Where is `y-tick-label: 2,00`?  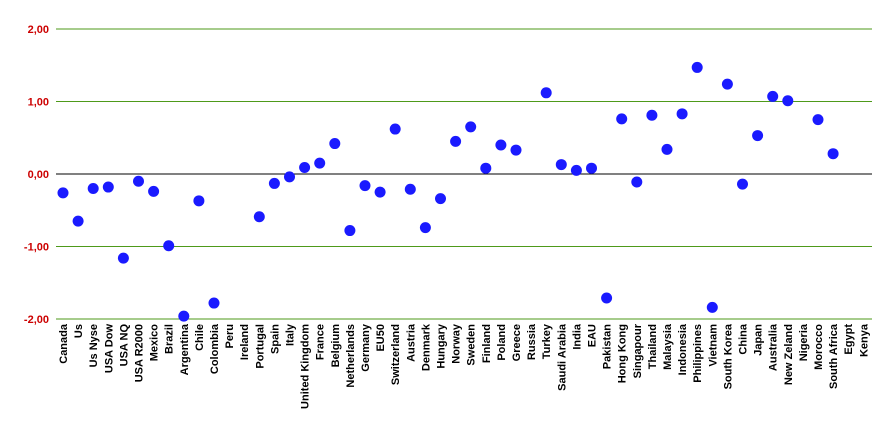 y-tick-label: 2,00 is located at coordinates (38, 30).